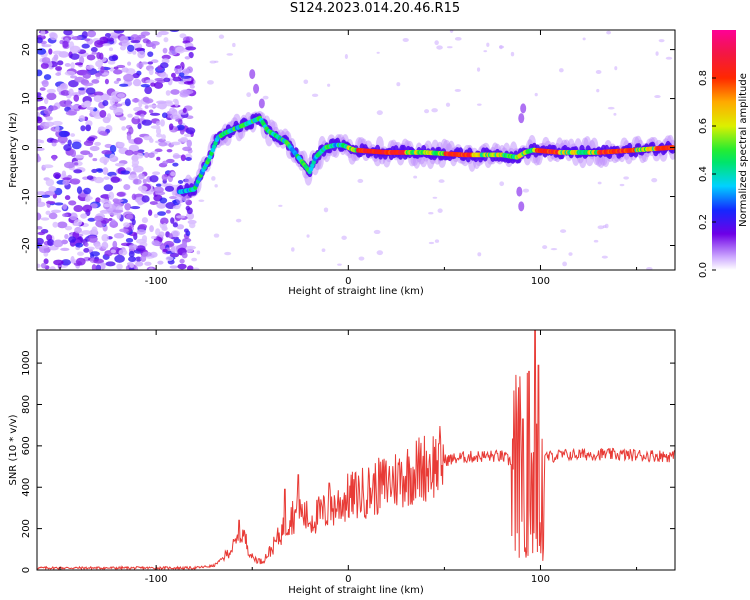 The height and width of the screenshot is (600, 750). I want to click on colorbar, so click(724, 150).